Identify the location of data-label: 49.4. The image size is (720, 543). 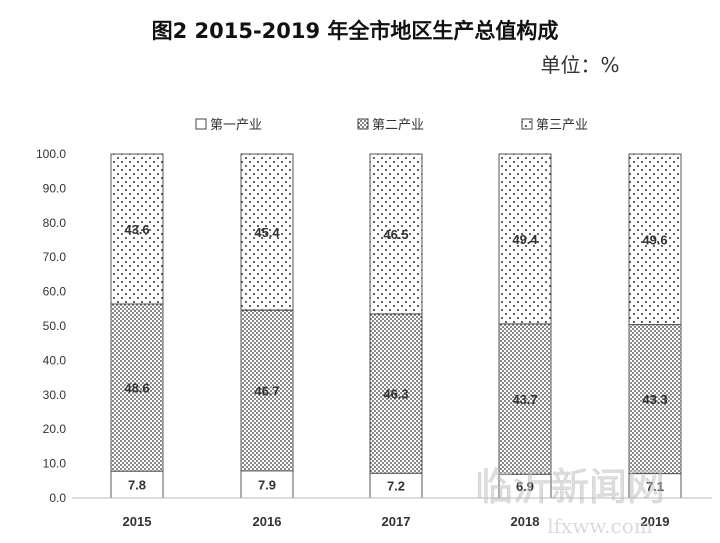
(525, 239).